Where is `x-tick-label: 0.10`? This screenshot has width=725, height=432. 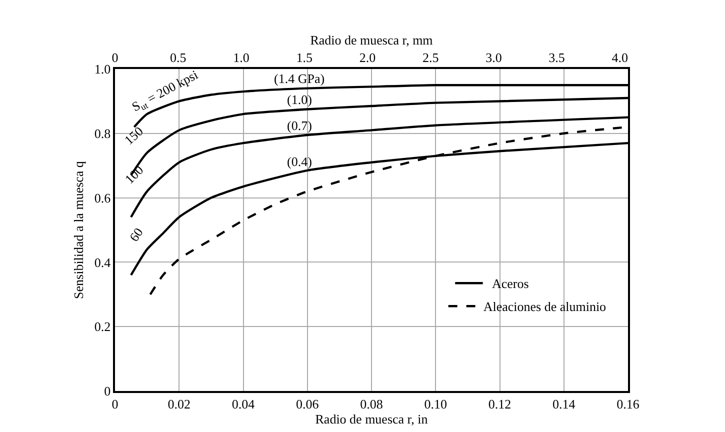 x-tick-label: 0.10 is located at coordinates (436, 404).